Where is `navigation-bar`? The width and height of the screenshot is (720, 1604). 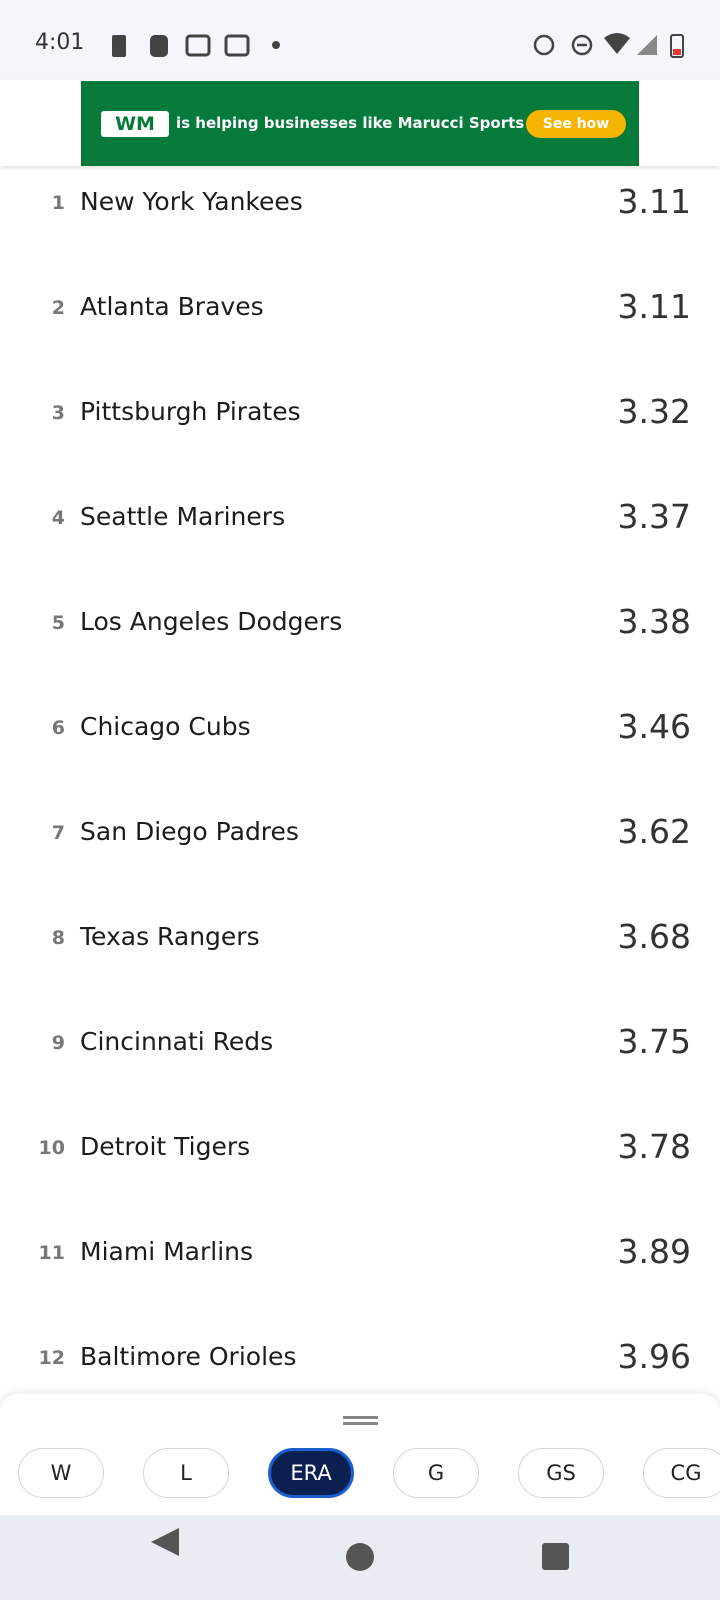 navigation-bar is located at coordinates (360, 1557).